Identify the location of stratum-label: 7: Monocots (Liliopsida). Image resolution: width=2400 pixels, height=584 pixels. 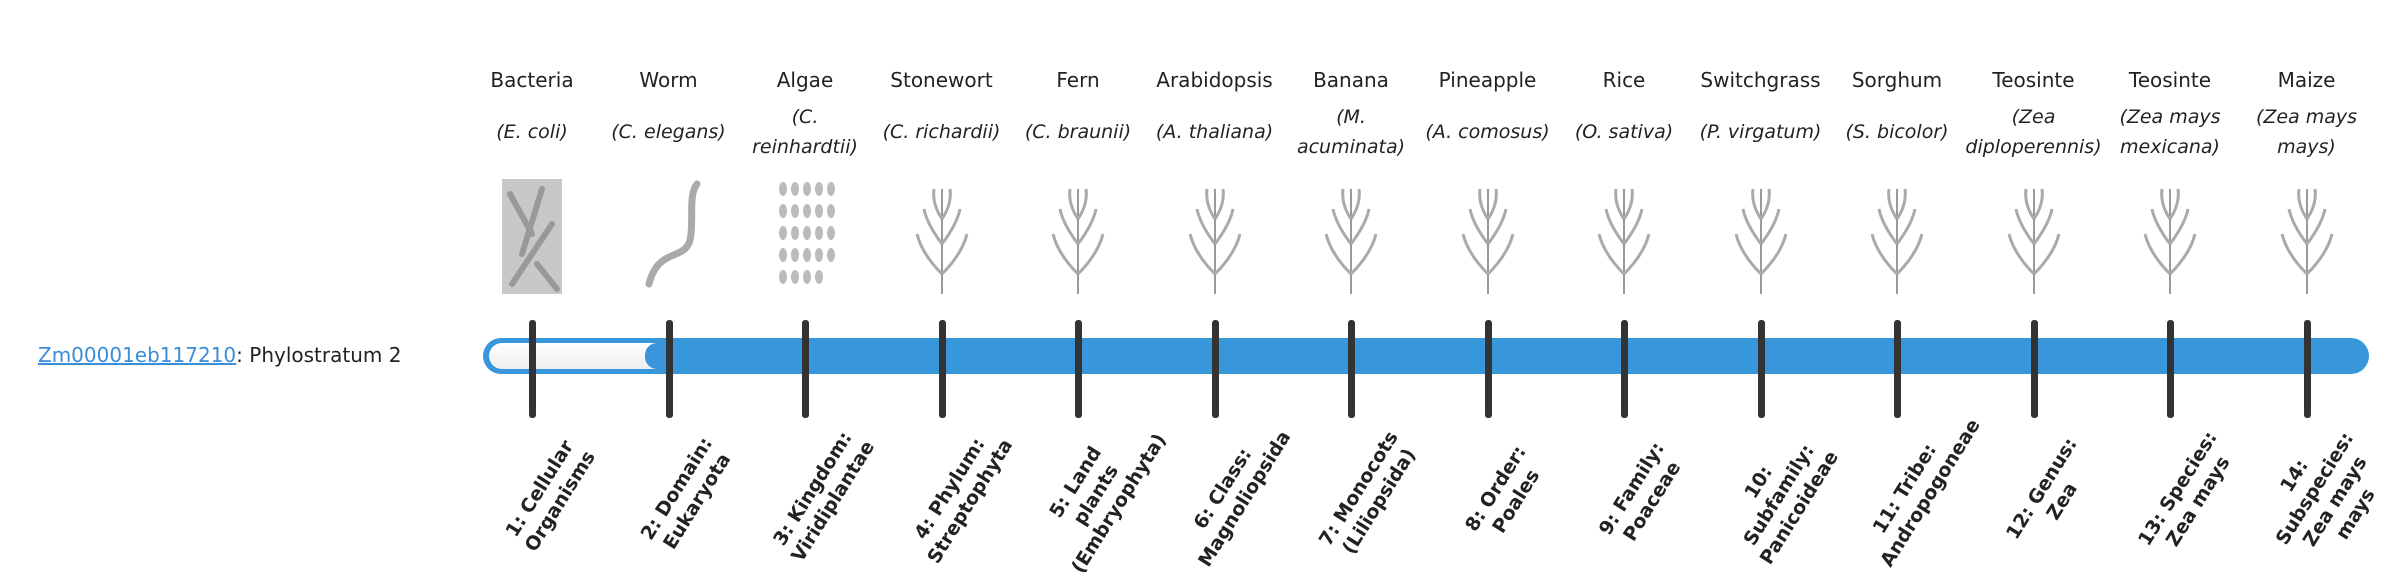
(1367, 493).